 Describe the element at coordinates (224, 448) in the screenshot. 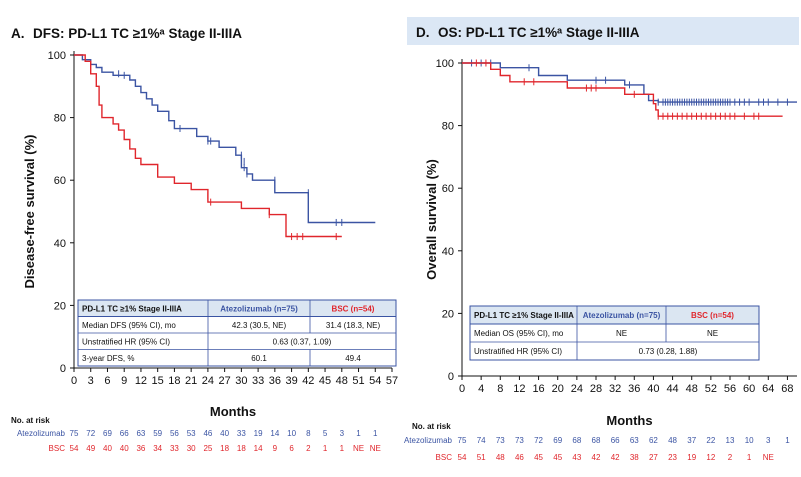

I see `p0-risk-value: 18` at that location.